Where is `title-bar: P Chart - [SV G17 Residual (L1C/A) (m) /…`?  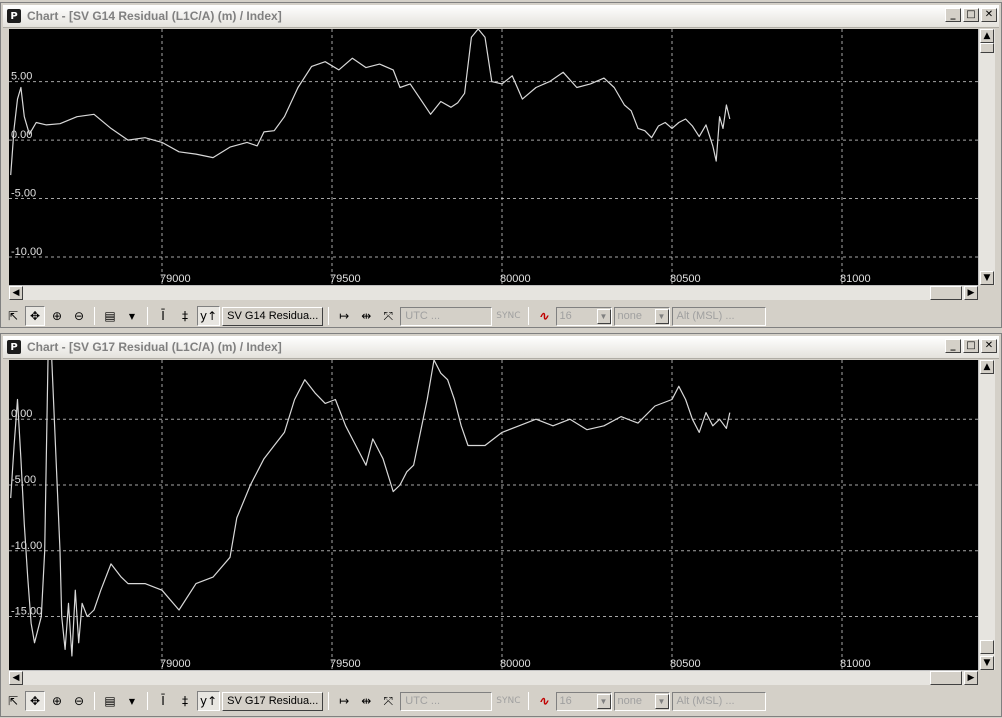 title-bar: P Chart - [SV G17 Residual (L1C/A) (m) /… is located at coordinates (501, 347).